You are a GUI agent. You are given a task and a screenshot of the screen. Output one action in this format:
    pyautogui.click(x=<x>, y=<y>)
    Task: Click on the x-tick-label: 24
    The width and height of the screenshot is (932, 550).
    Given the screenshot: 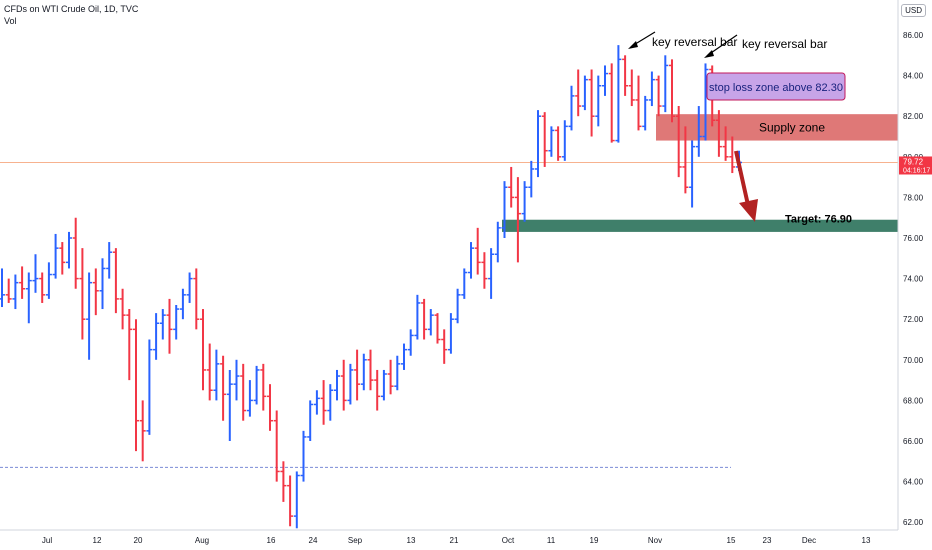 What is the action you would take?
    pyautogui.click(x=313, y=540)
    